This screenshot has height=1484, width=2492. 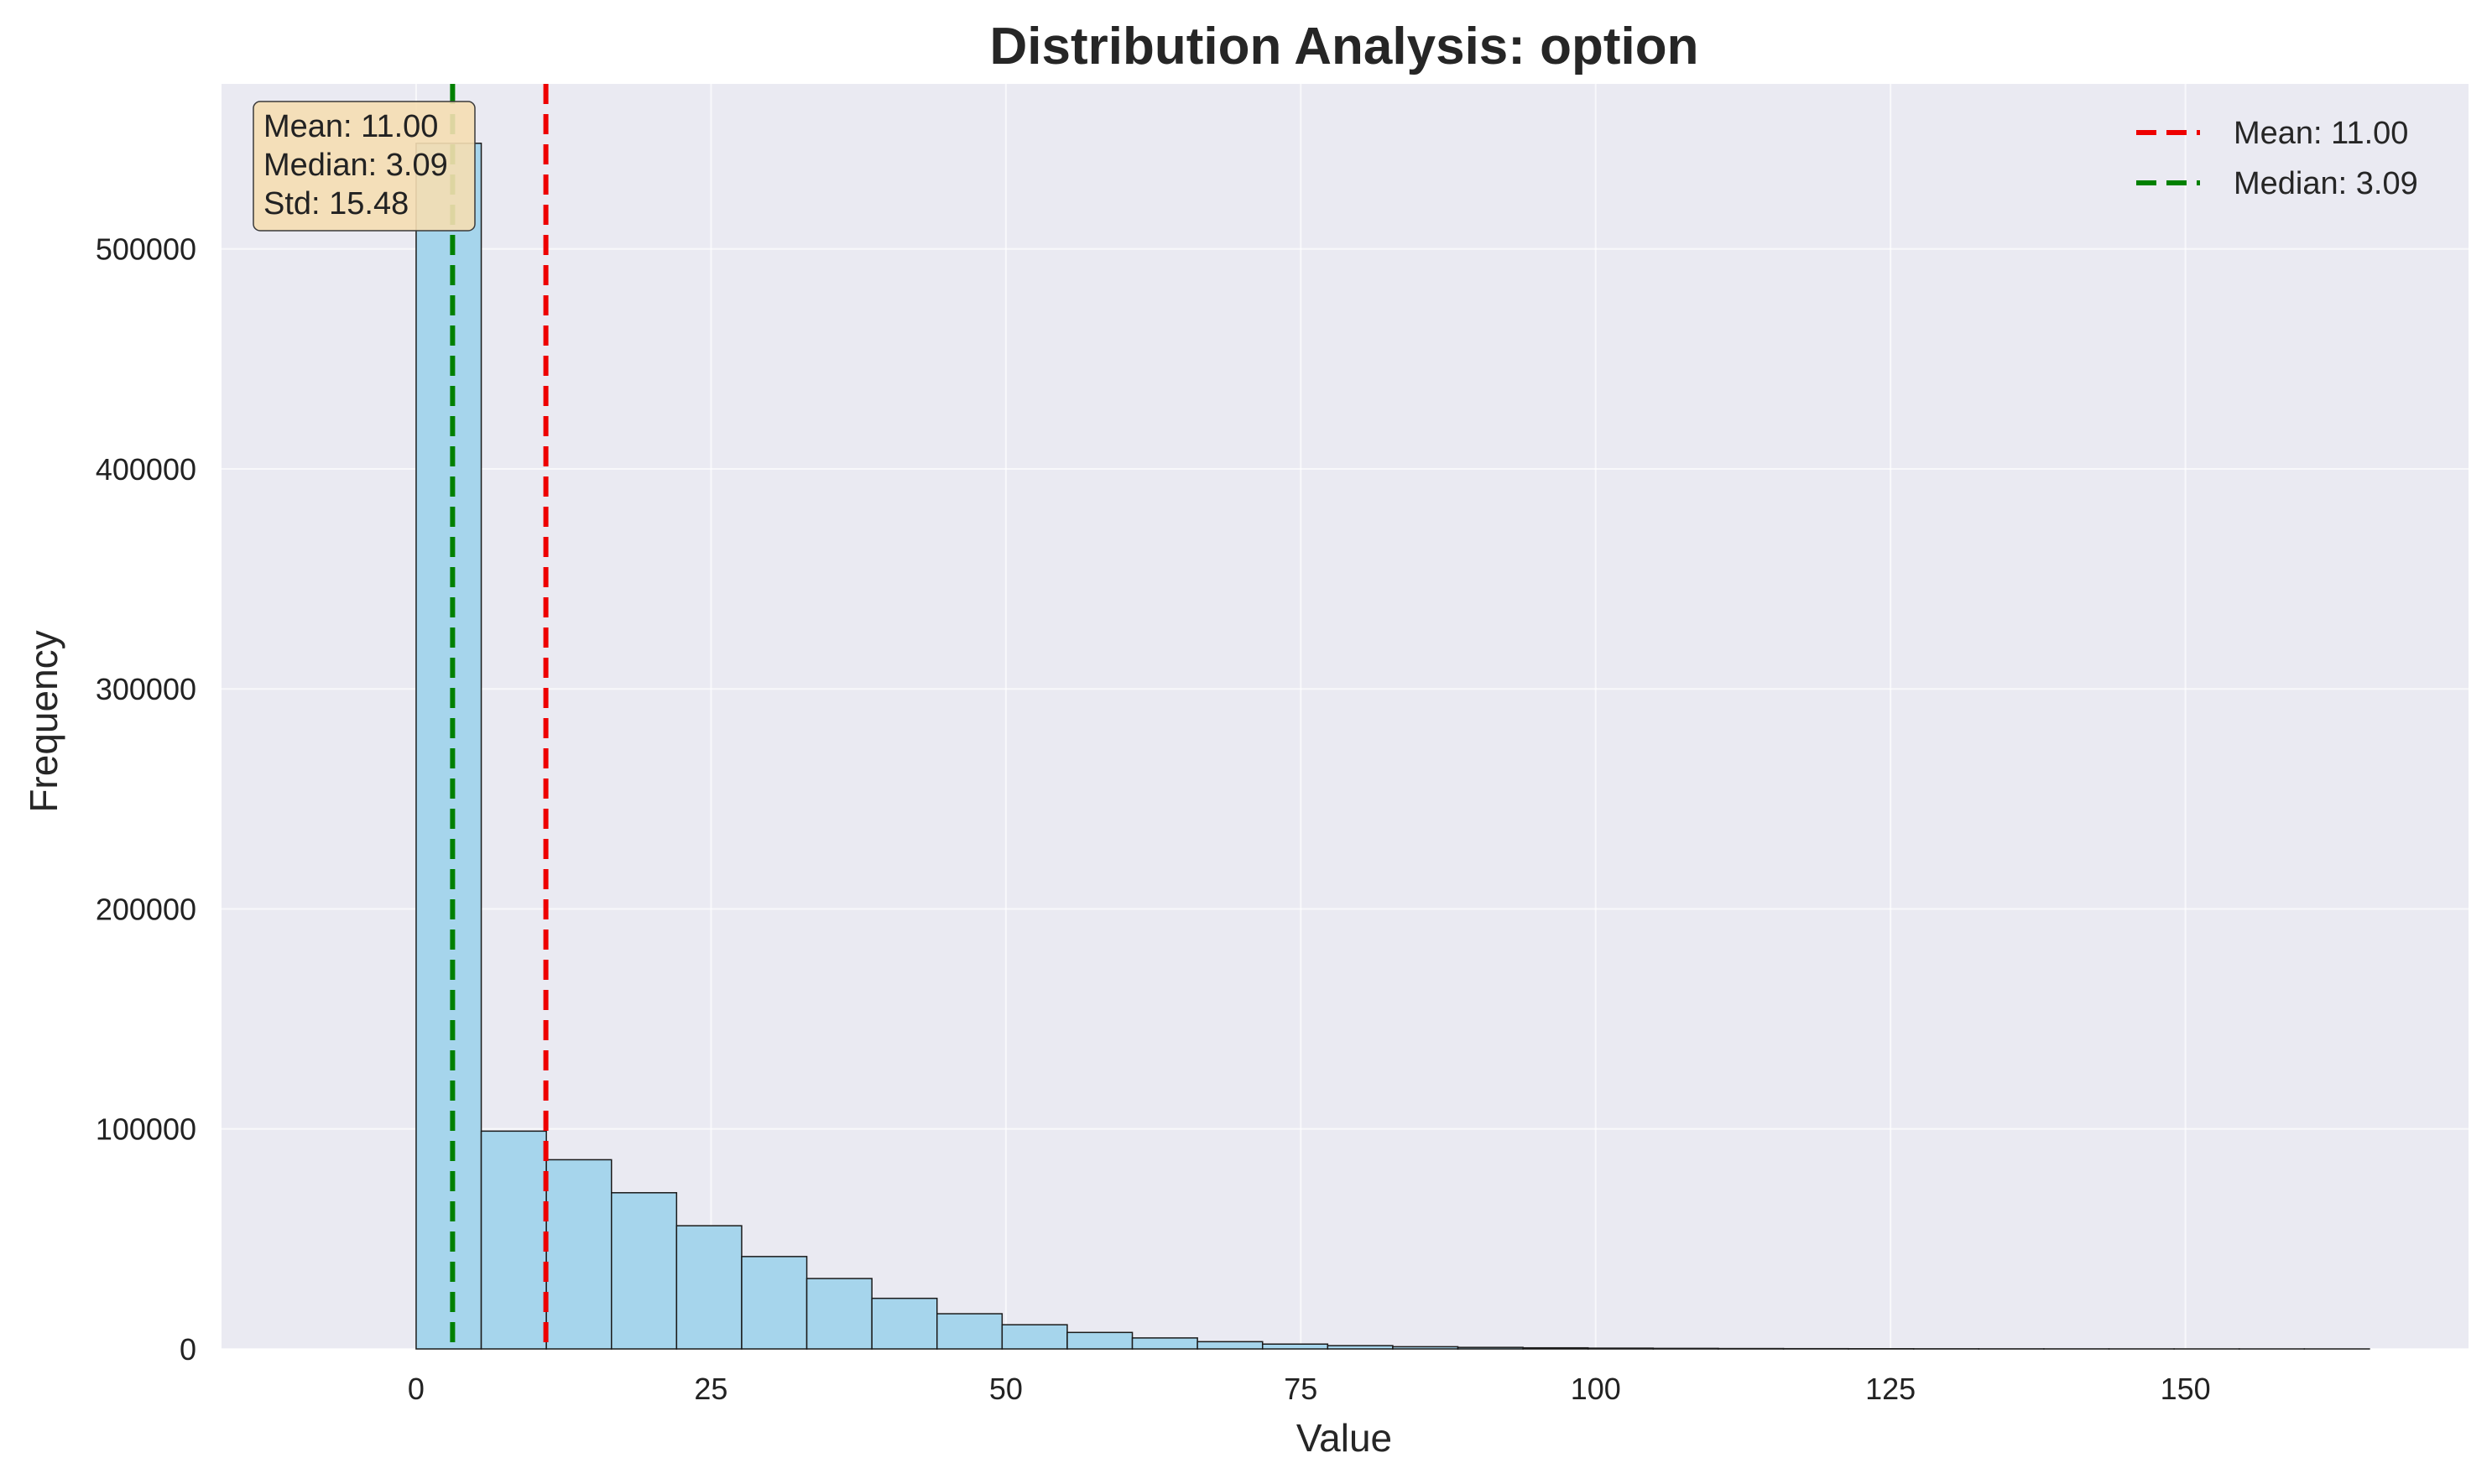 I want to click on stats-box-background, so click(x=365, y=166).